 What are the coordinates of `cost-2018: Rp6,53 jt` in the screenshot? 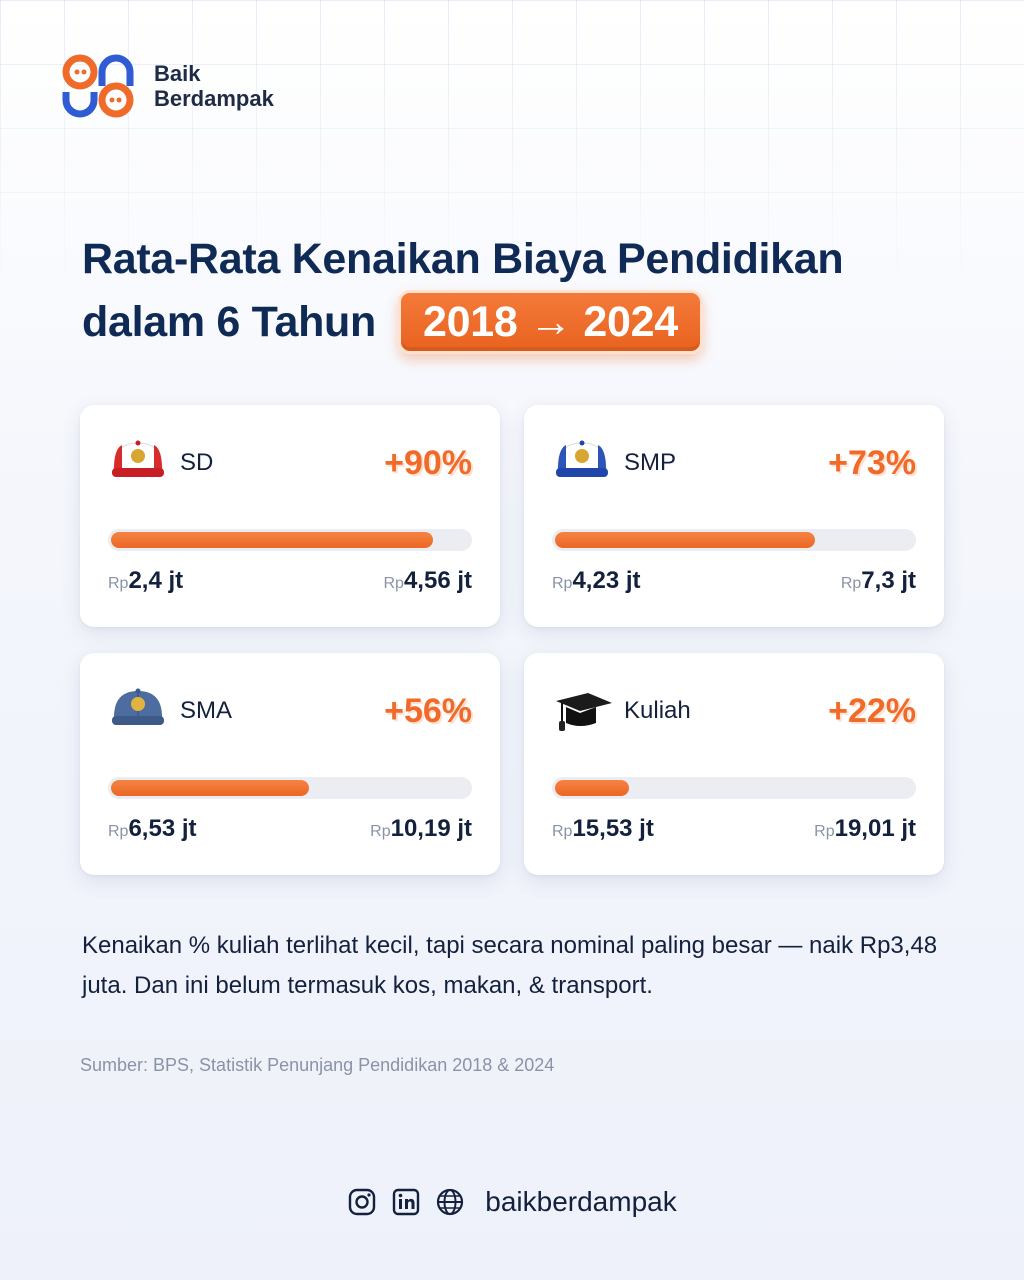 It's located at (152, 829).